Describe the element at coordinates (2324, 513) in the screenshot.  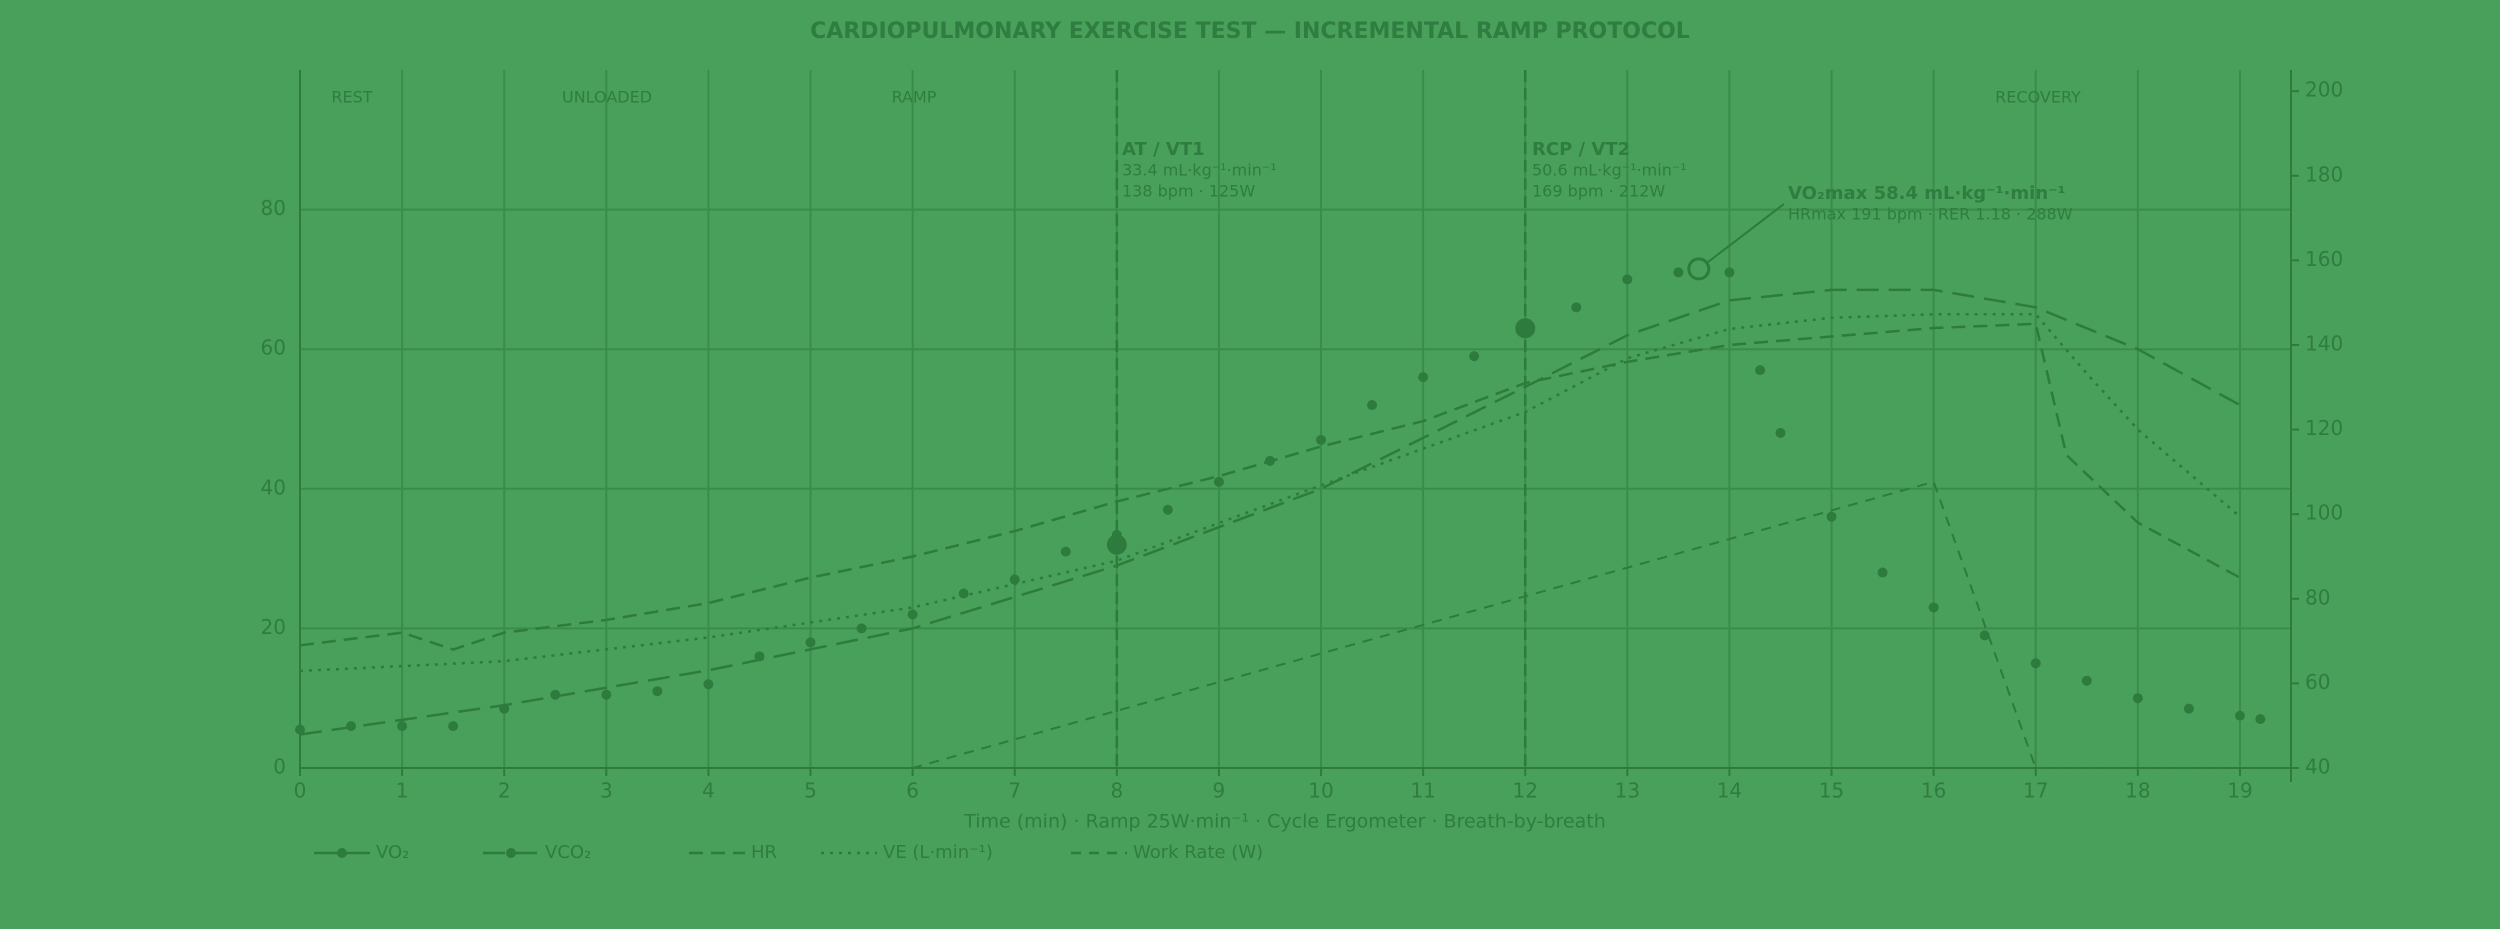
I see `y2-tick-label: 100` at that location.